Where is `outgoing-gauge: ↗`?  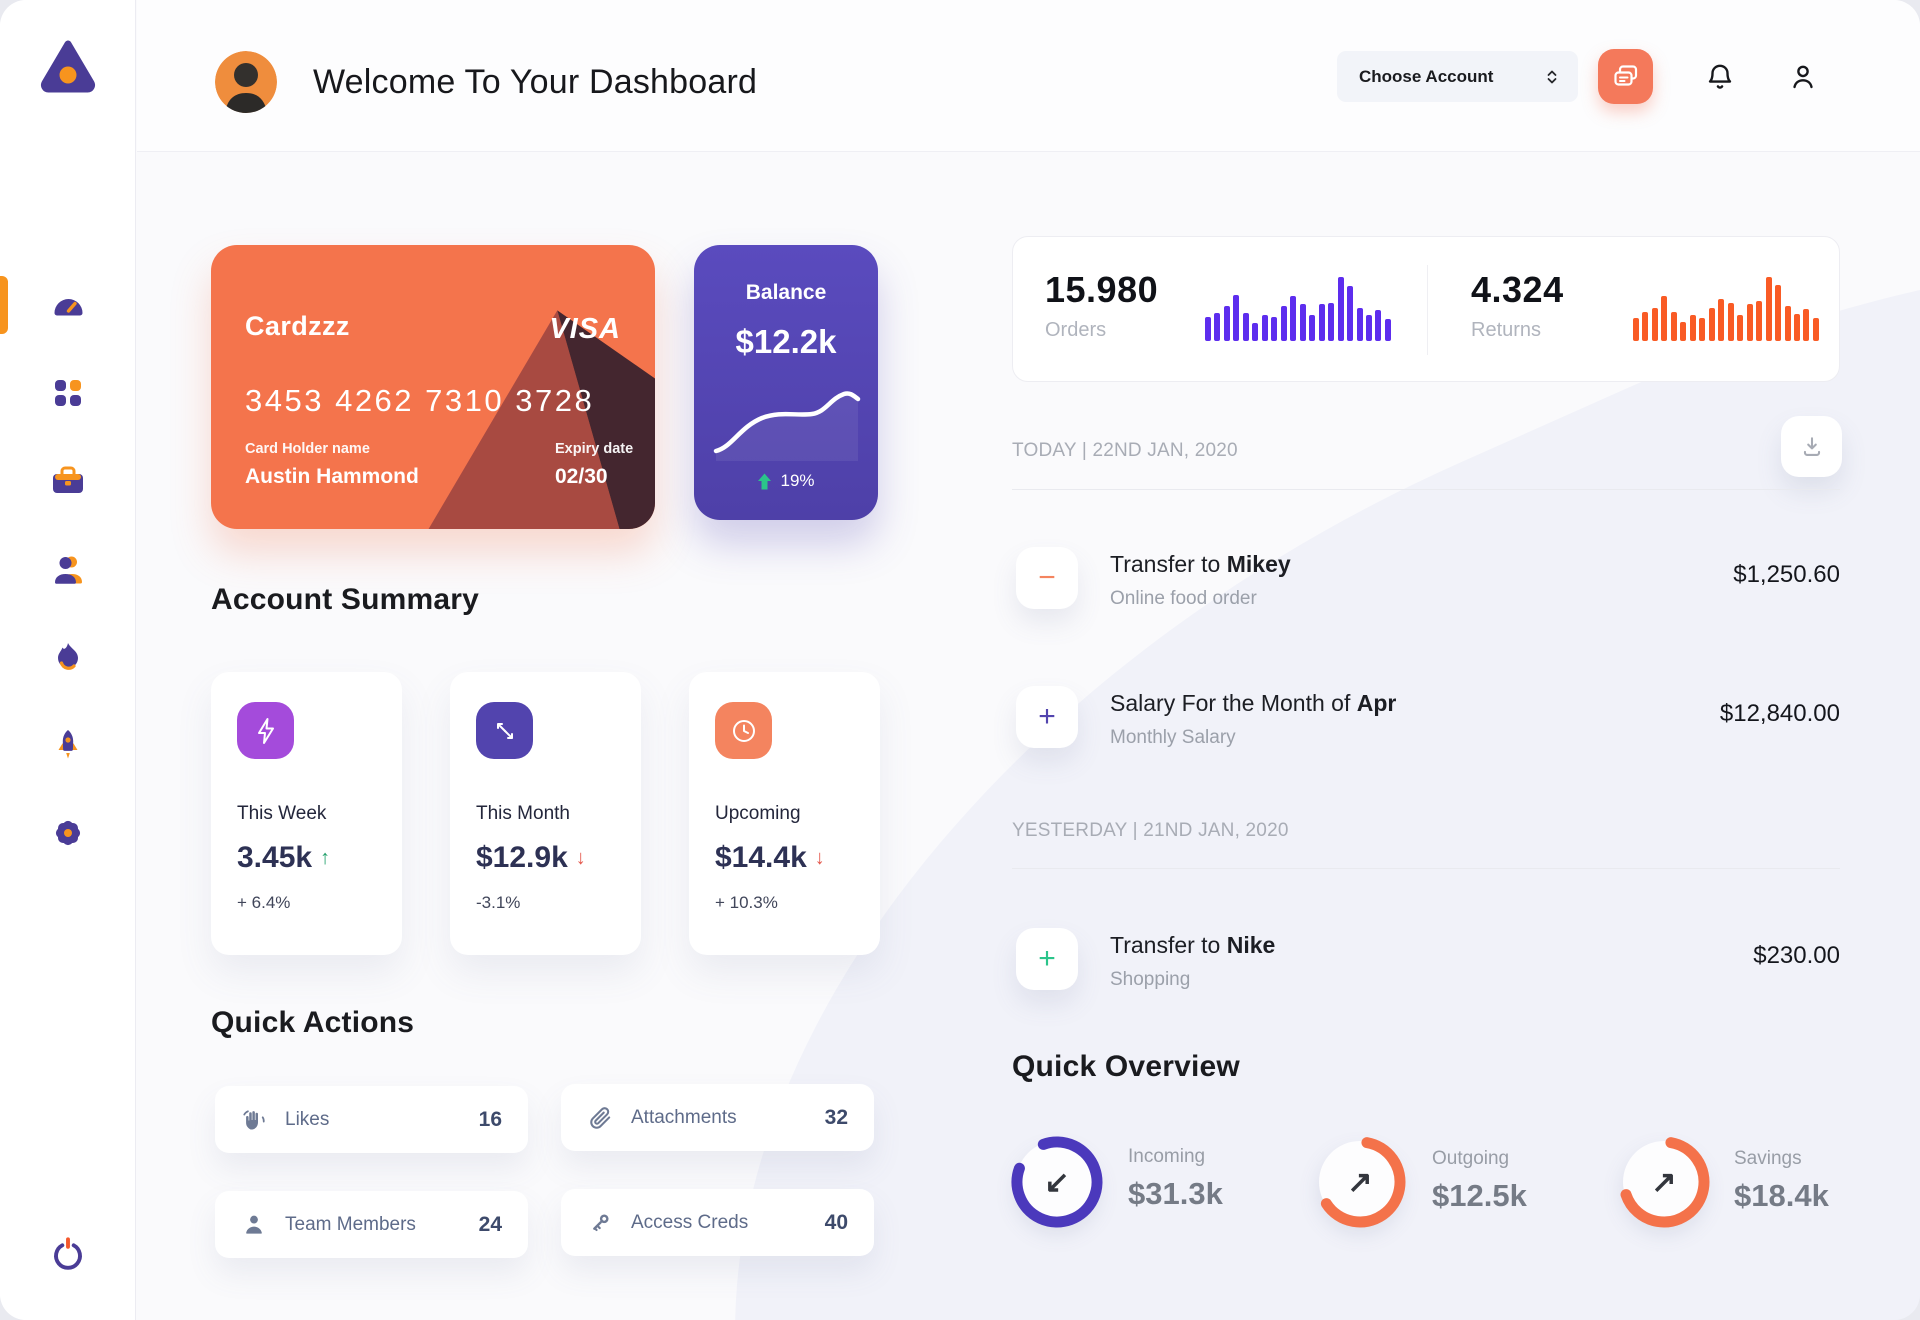 outgoing-gauge: ↗ is located at coordinates (1360, 1182).